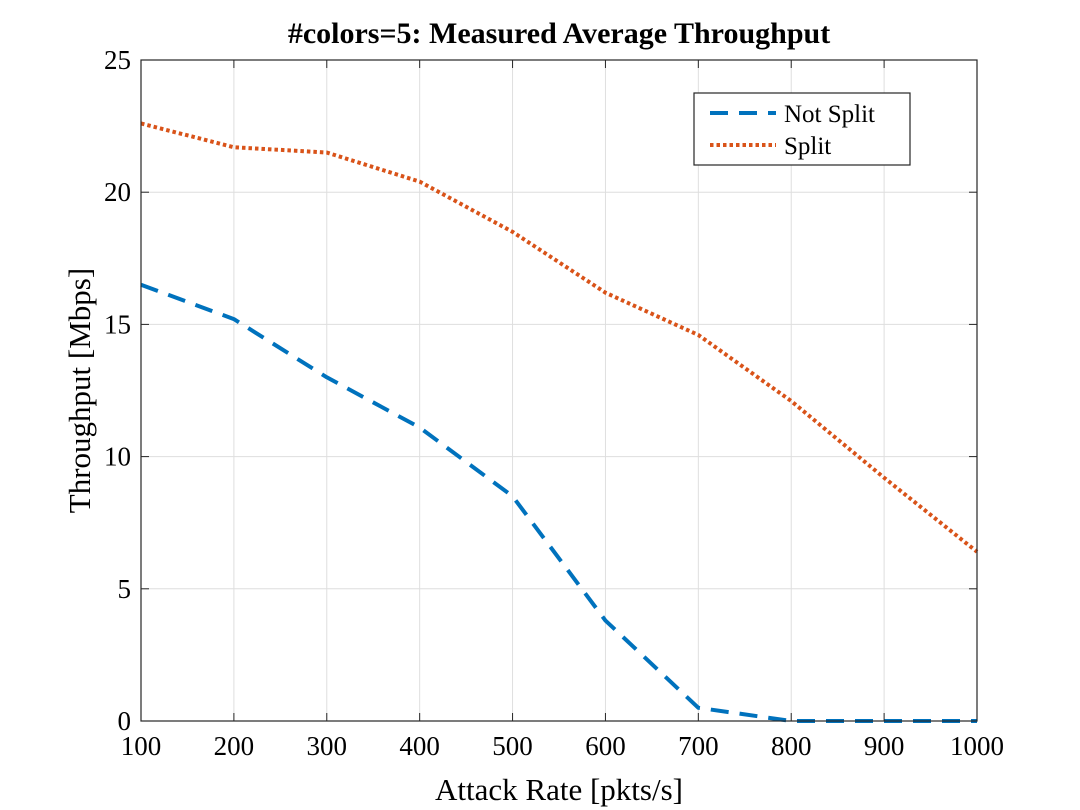  I want to click on legend-label-split: Split, so click(807, 146).